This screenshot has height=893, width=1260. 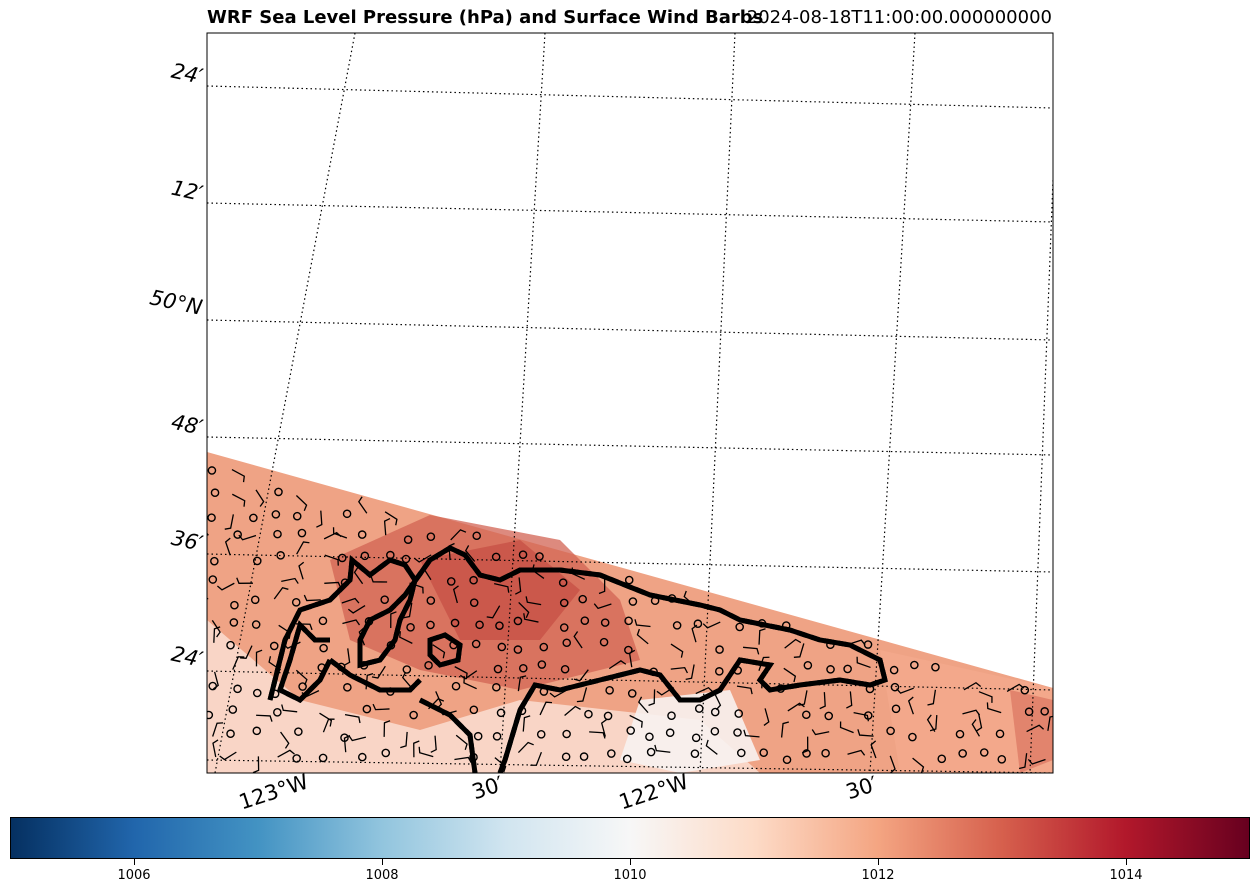 What do you see at coordinates (134, 875) in the screenshot?
I see `colorbar-tick-label: 1006` at bounding box center [134, 875].